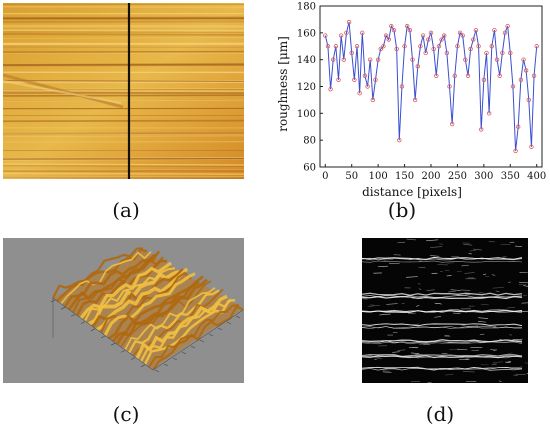 The height and width of the screenshot is (428, 550). Describe the element at coordinates (126, 210) in the screenshot. I see `caption-a: (a)` at that location.